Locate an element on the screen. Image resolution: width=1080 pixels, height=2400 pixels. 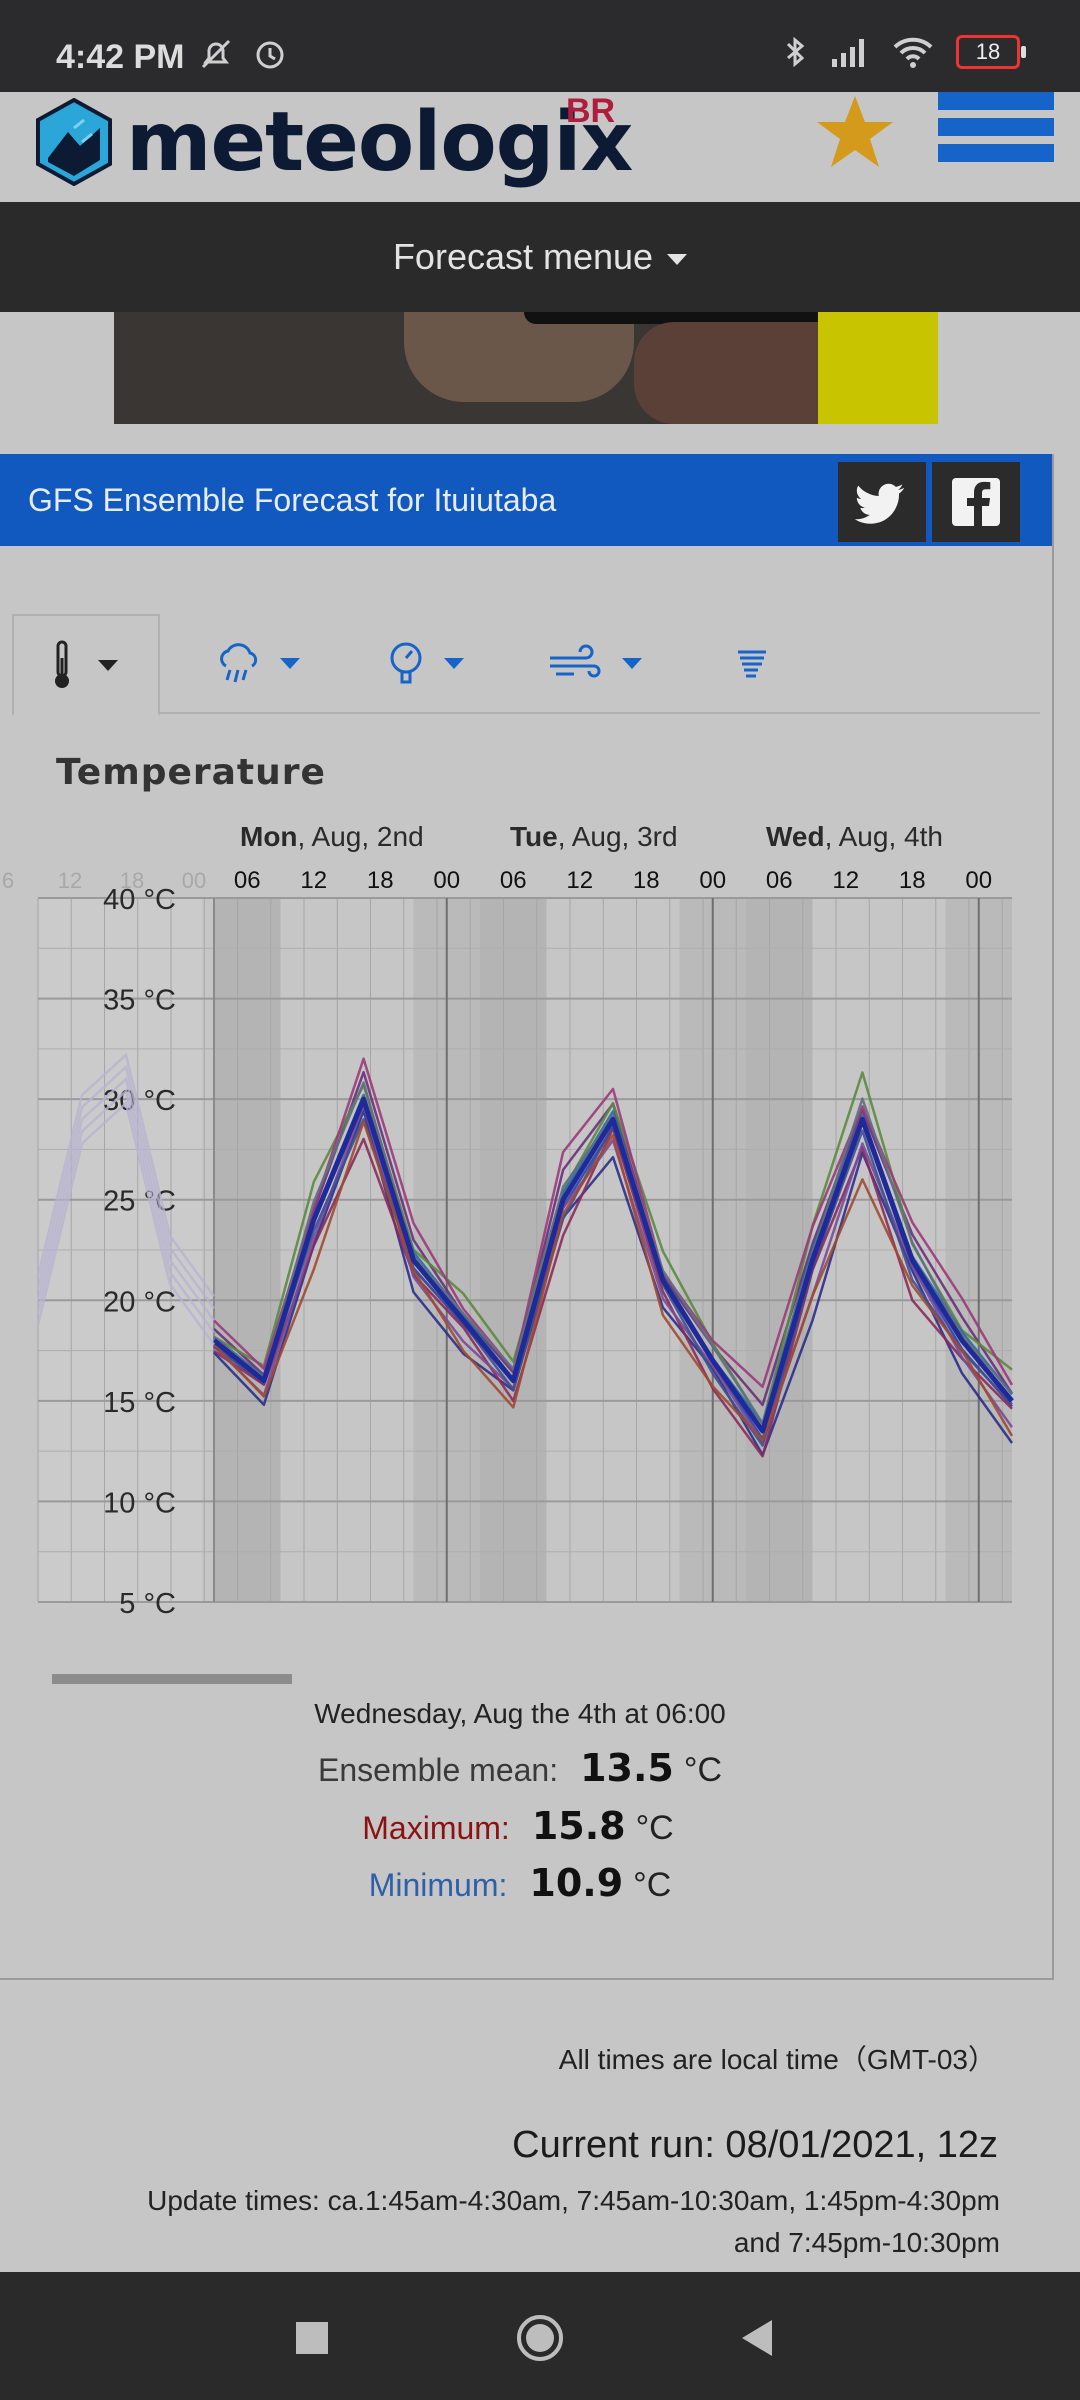
section-title: Temperature is located at coordinates (191, 772).